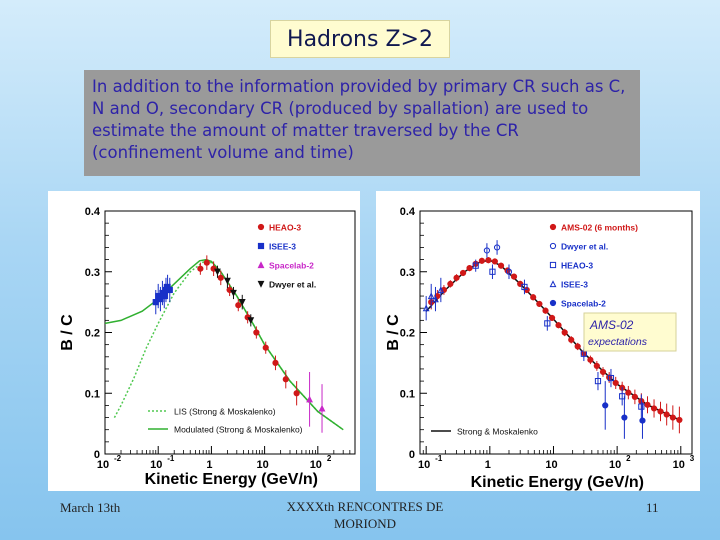 Image resolution: width=720 pixels, height=540 pixels. I want to click on footer-page-number: 11, so click(652, 507).